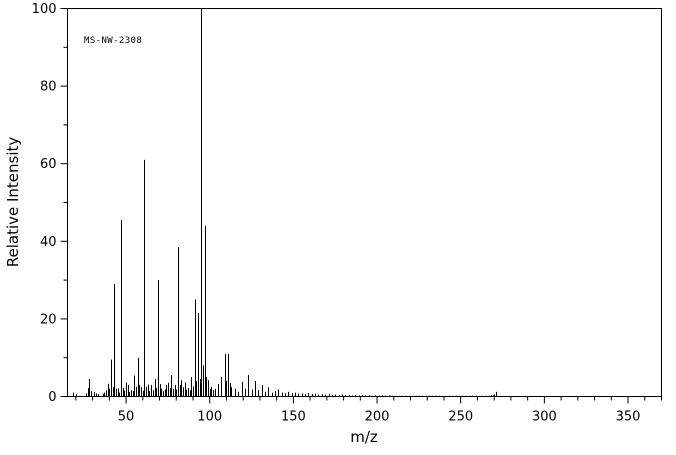 This screenshot has height=455, width=676. Describe the element at coordinates (13, 202) in the screenshot. I see `y-axis-label: Relative Intensity` at that location.